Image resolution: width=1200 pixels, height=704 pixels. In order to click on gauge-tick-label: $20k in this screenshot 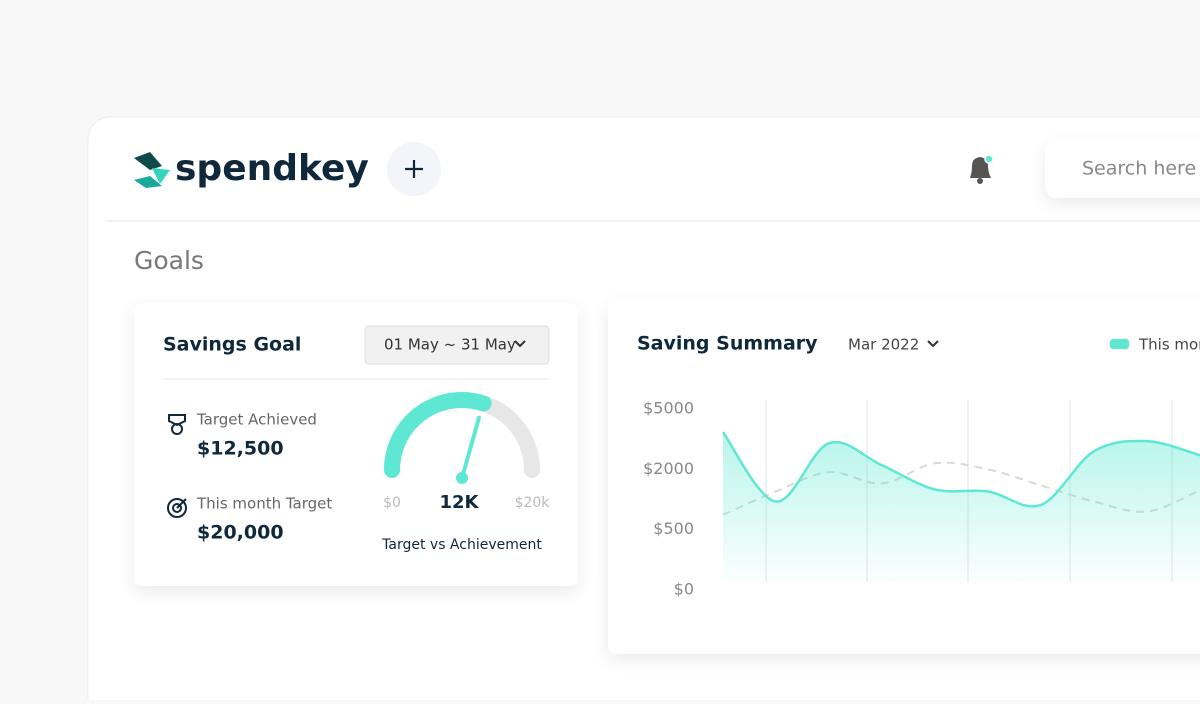, I will do `click(533, 503)`.